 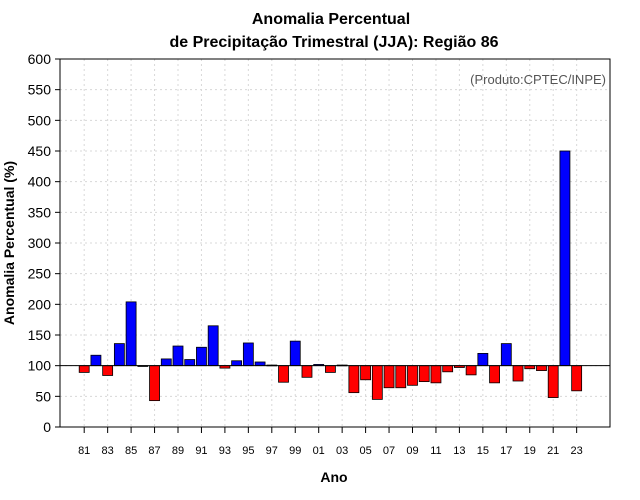 What do you see at coordinates (342, 451) in the screenshot?
I see `x-tick-label: 03` at bounding box center [342, 451].